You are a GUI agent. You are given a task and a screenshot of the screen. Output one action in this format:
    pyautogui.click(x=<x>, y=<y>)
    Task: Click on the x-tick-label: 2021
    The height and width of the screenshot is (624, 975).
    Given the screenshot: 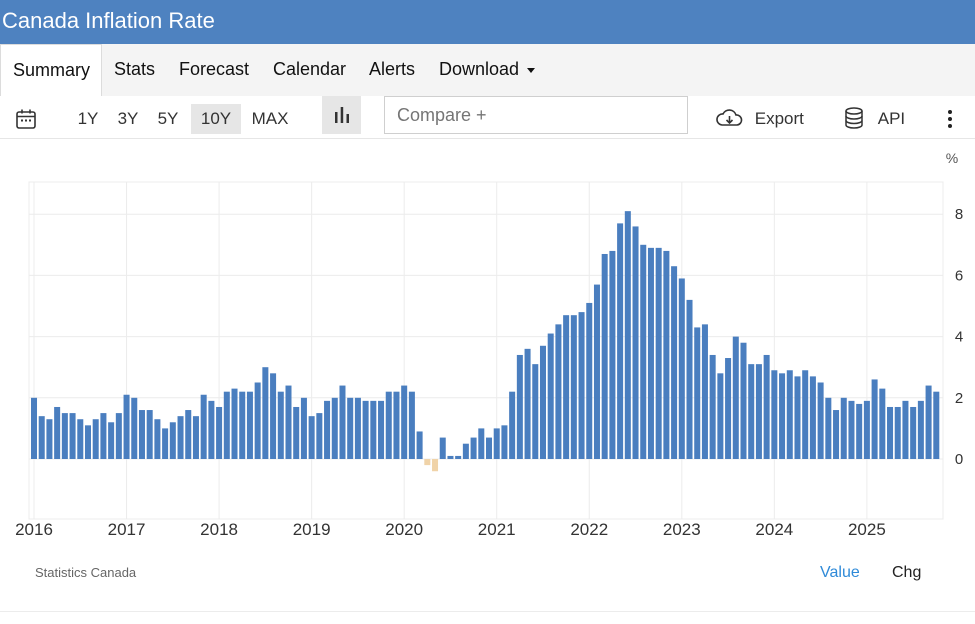 What is the action you would take?
    pyautogui.click(x=497, y=529)
    